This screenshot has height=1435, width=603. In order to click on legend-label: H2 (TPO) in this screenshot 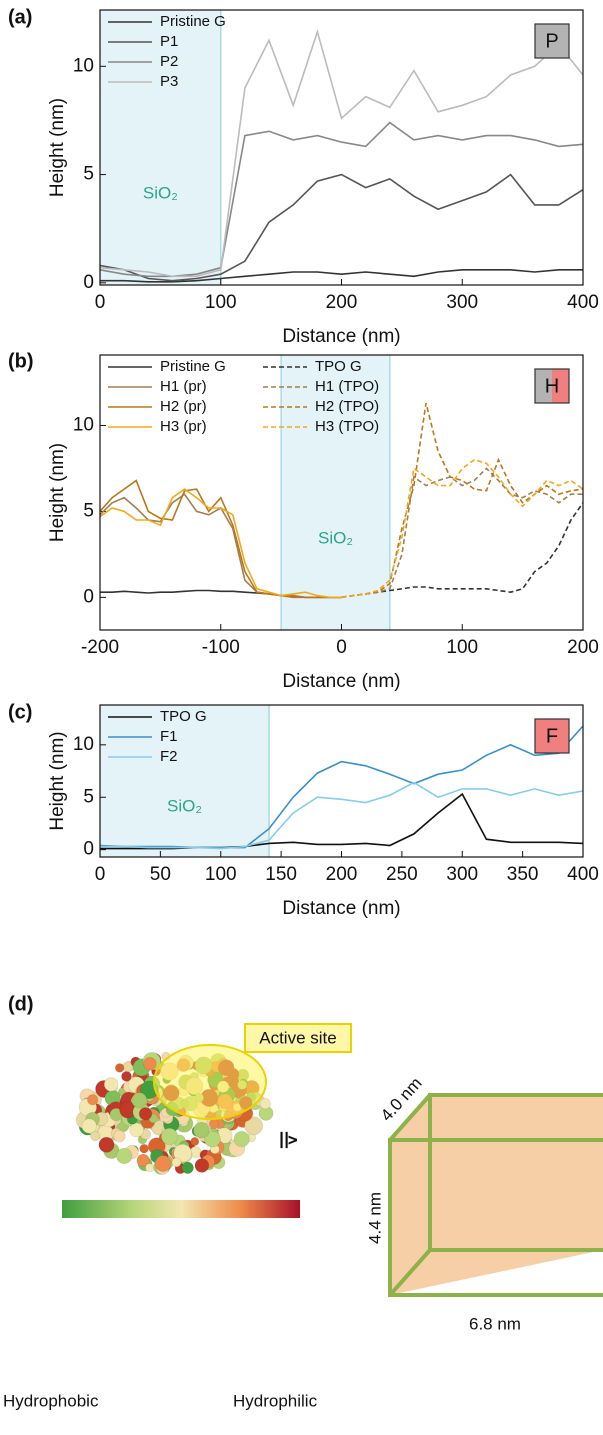, I will do `click(347, 406)`.